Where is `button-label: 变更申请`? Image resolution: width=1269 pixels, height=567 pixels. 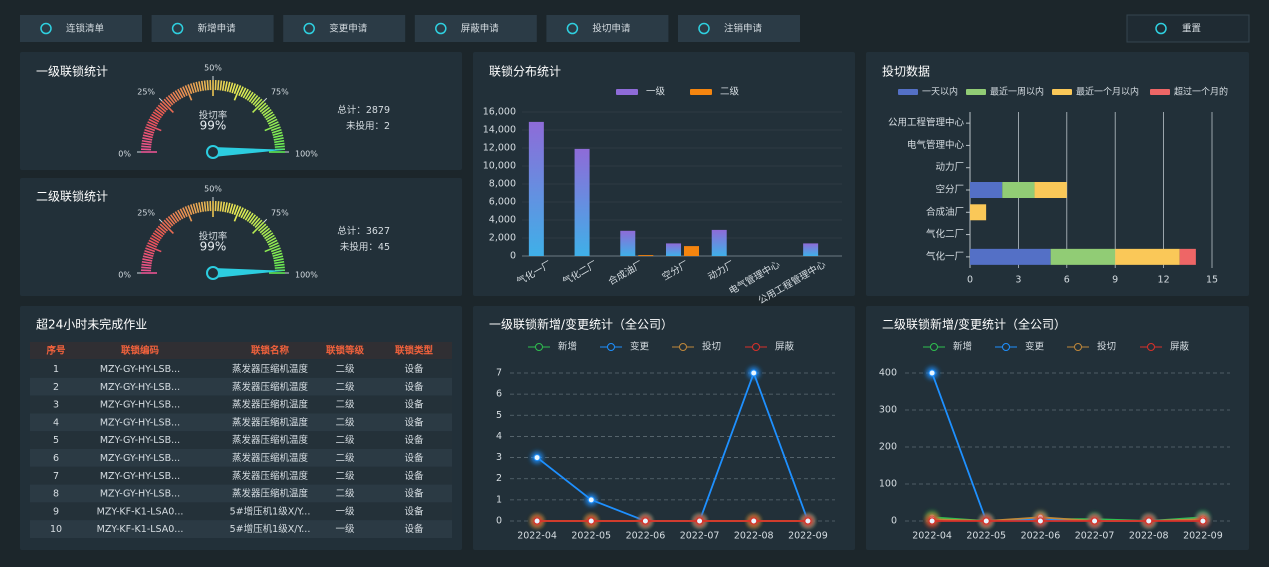
button-label: 变更申请 is located at coordinates (348, 29).